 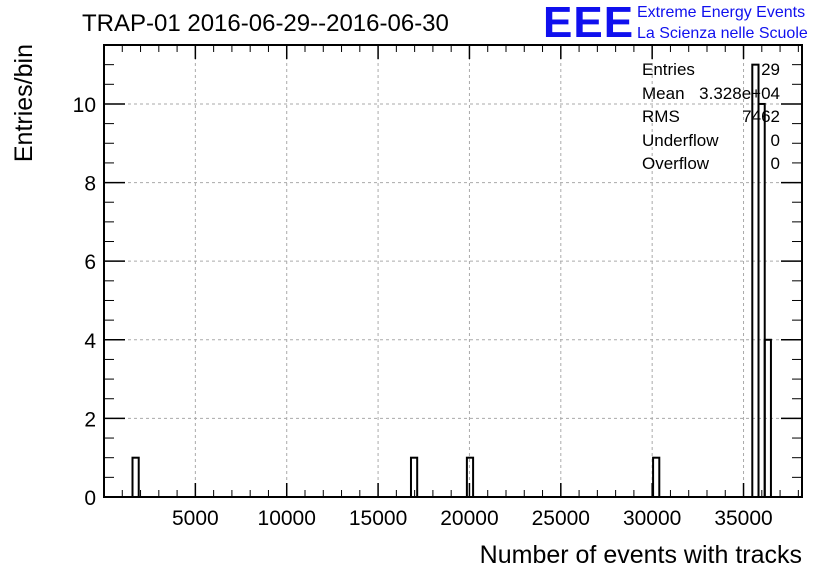 I want to click on y-tick-label: 8, so click(x=90, y=184).